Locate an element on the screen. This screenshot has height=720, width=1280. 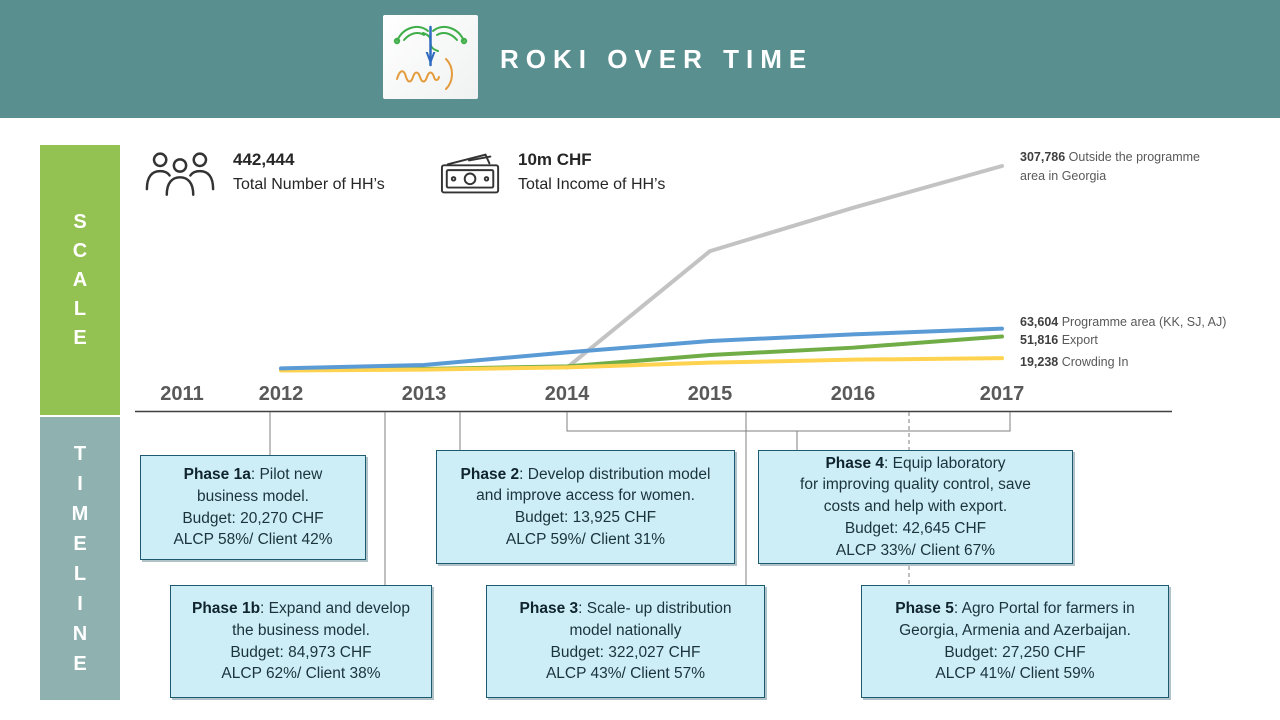
svg-text: V is located at coordinates (430, 57).